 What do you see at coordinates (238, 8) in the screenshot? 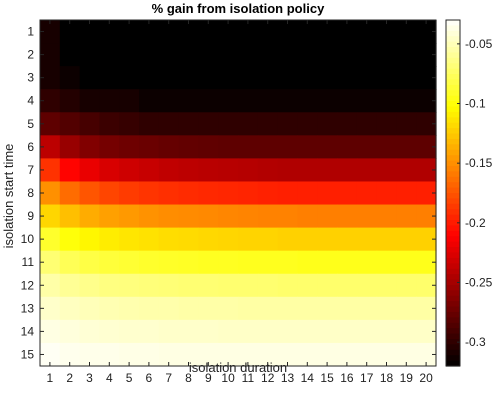
I see `chart-title: % gain from isolation policy` at bounding box center [238, 8].